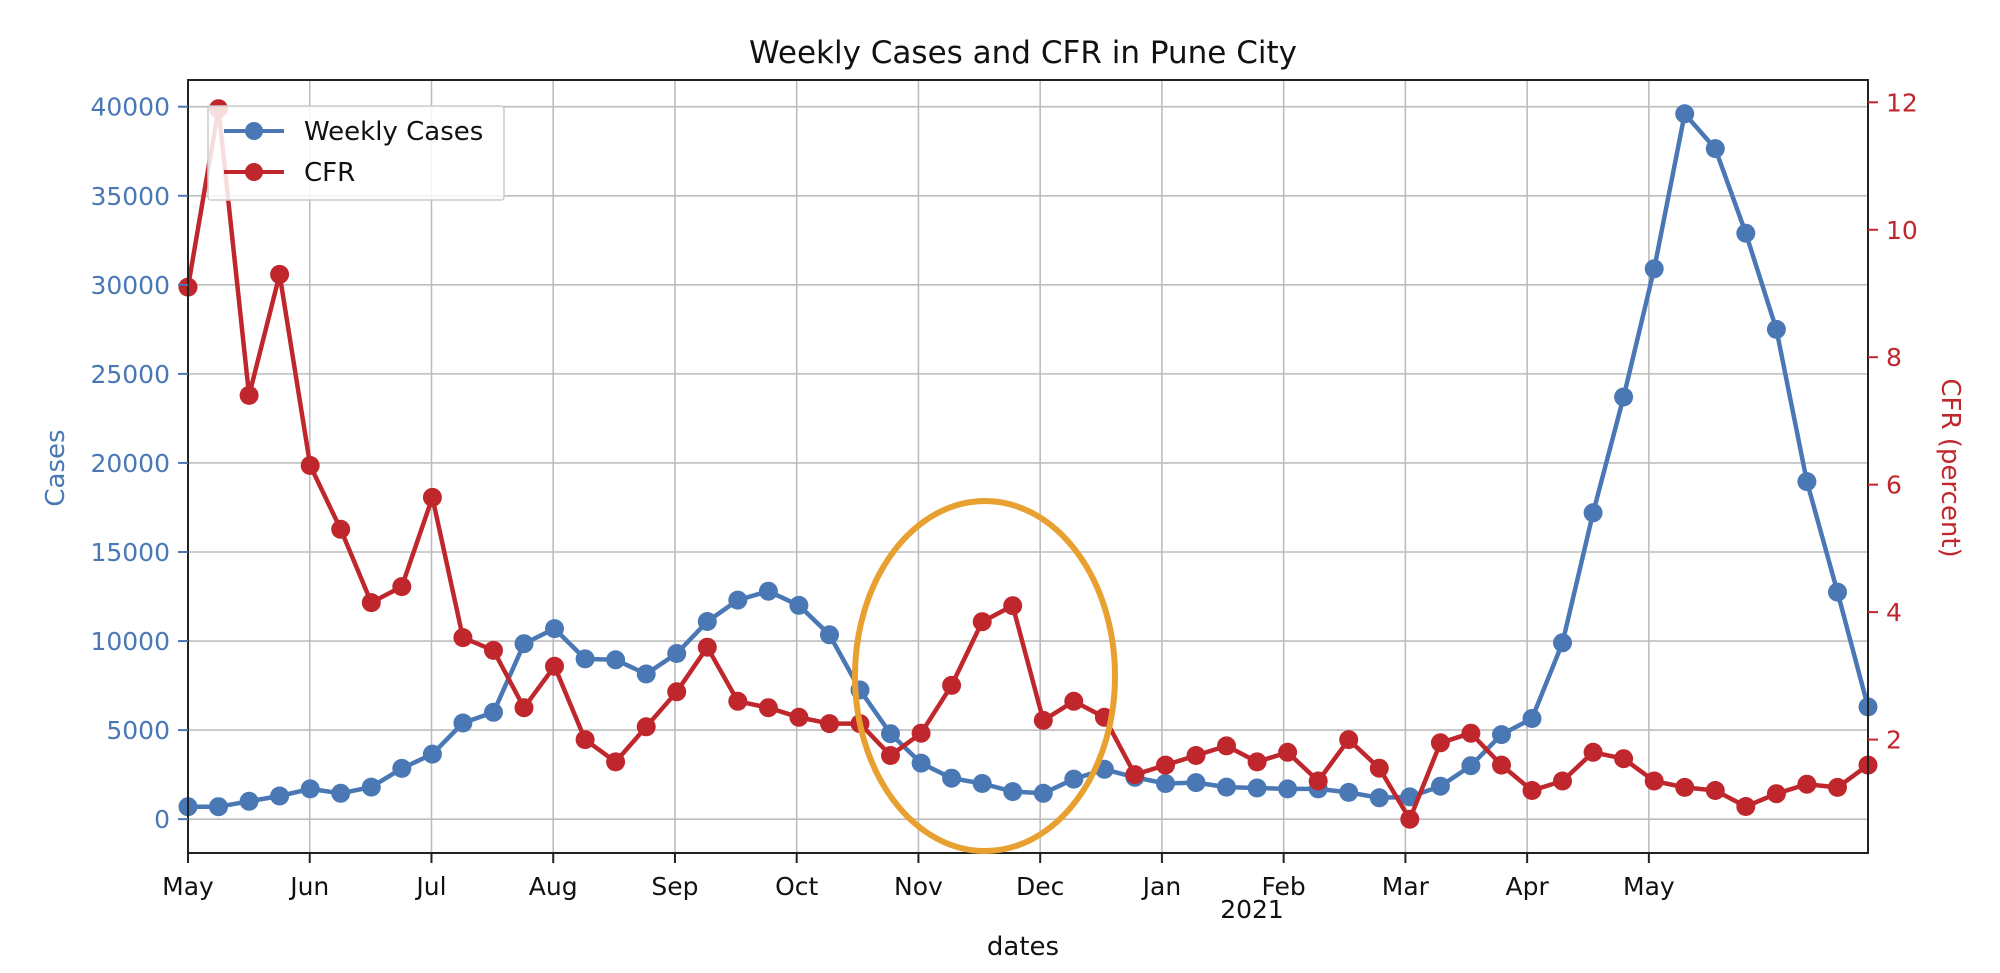  Describe the element at coordinates (1894, 612) in the screenshot. I see `y-right-tick-label: 4` at that location.